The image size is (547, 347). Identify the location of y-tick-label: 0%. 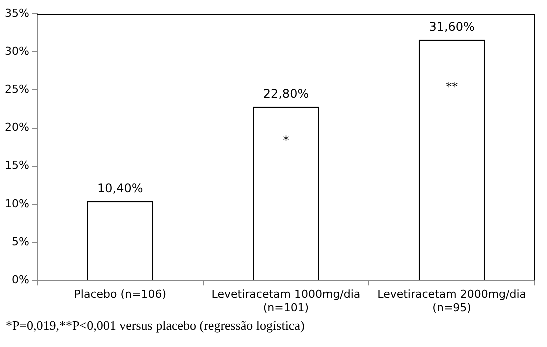
(21, 279).